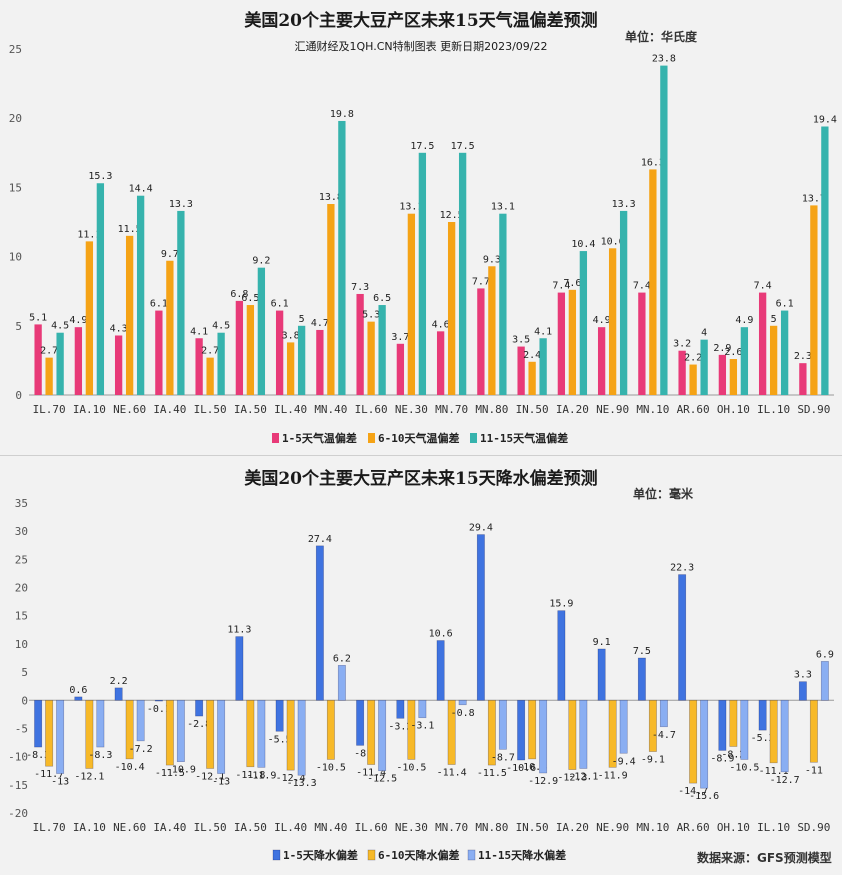 The width and height of the screenshot is (842, 875). Describe the element at coordinates (290, 368) in the screenshot. I see `bar-IL.40-series-2` at that location.